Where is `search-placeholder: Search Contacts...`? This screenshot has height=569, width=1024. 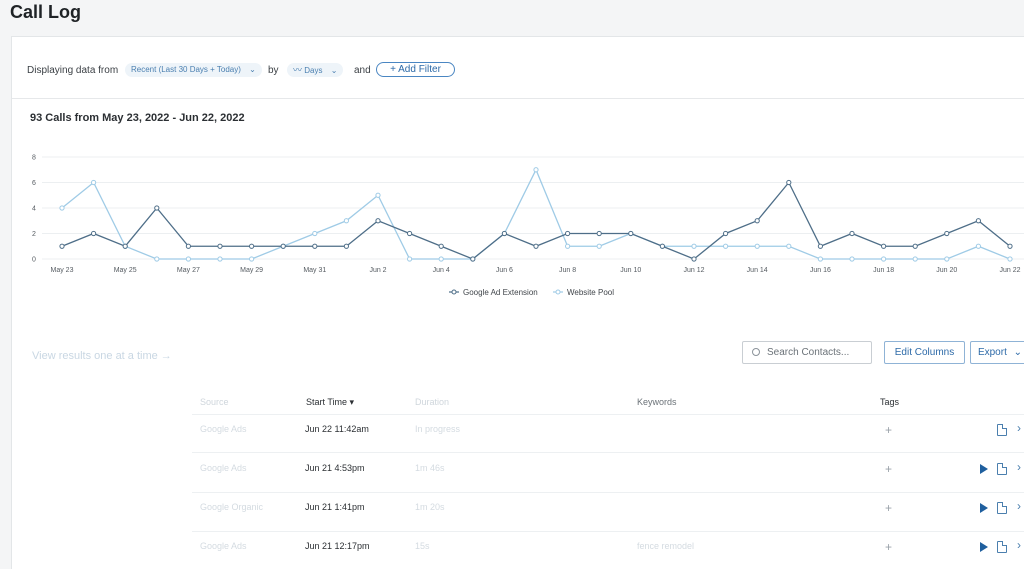
search-placeholder: Search Contacts... is located at coordinates (808, 352).